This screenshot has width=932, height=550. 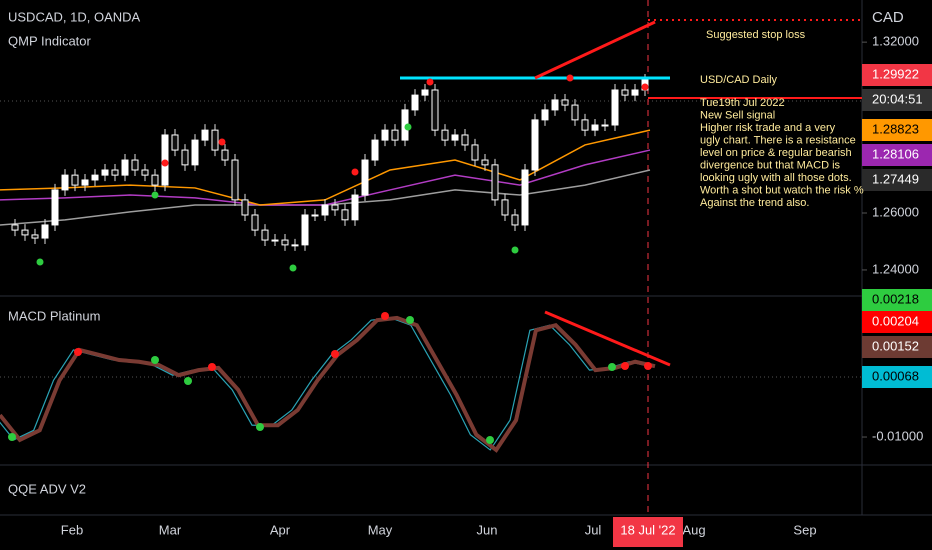 I want to click on countdown-bg, so click(x=897, y=100).